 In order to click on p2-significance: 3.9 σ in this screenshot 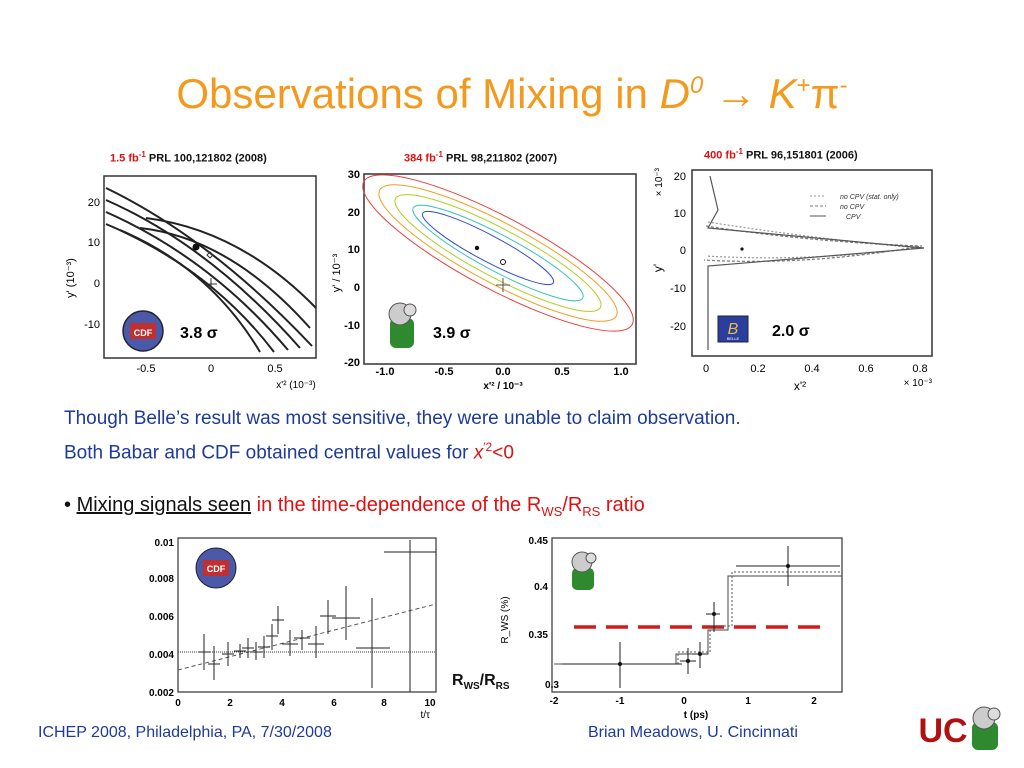, I will do `click(452, 333)`.